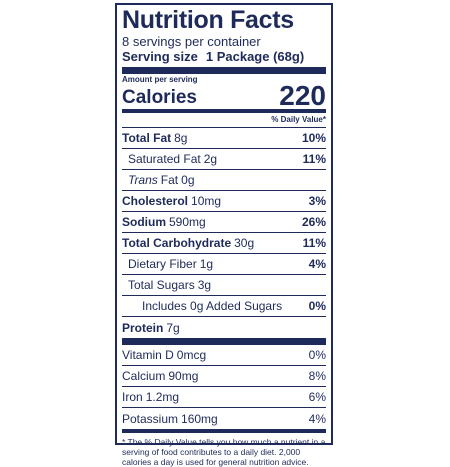 The height and width of the screenshot is (467, 450). I want to click on vitamin-row-iron: Iron 1.2mg 6%, so click(224, 397).